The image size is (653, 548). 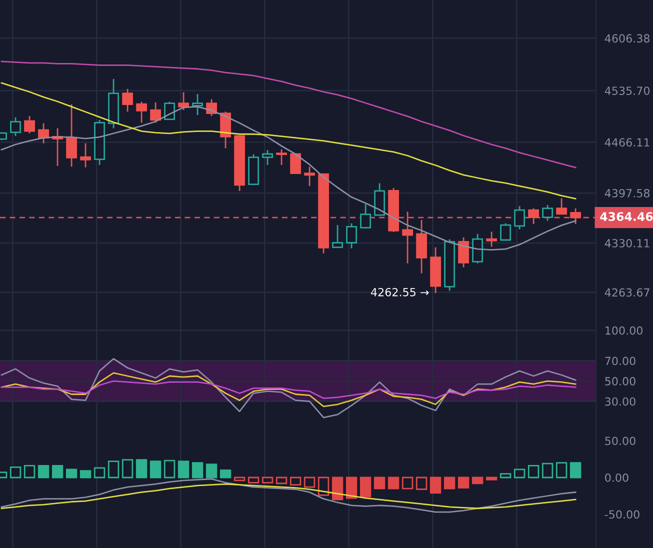 What do you see at coordinates (627, 38) in the screenshot?
I see `y-tick-label: 4606.38` at bounding box center [627, 38].